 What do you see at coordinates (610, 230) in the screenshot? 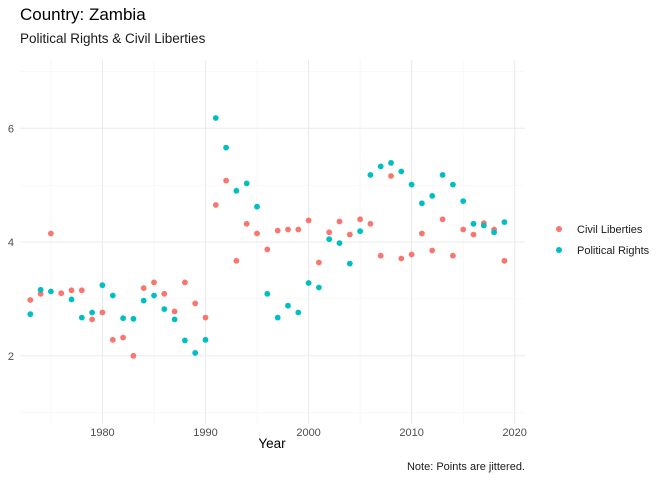
I see `legend-label-civil-liberties: Civil Liberties` at bounding box center [610, 230].